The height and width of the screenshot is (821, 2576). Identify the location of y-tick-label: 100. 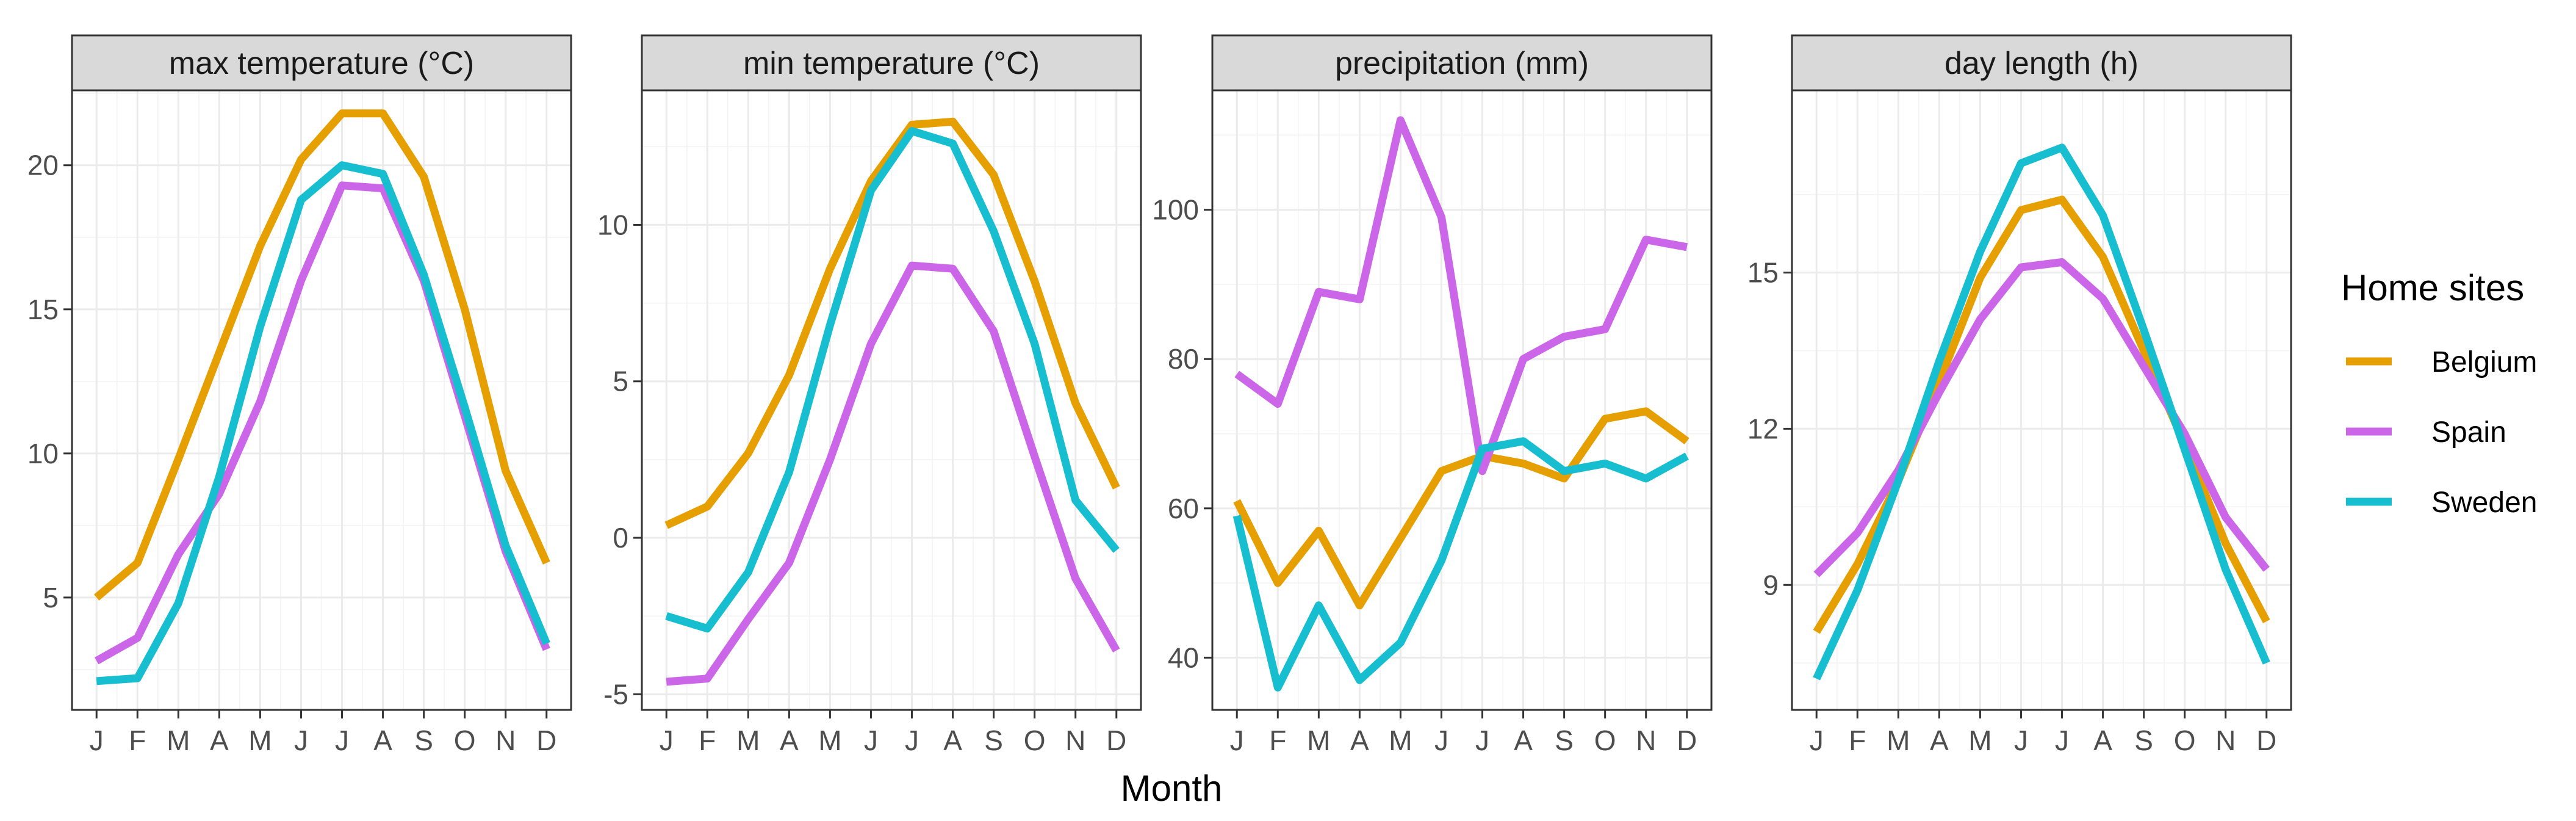
(1175, 210).